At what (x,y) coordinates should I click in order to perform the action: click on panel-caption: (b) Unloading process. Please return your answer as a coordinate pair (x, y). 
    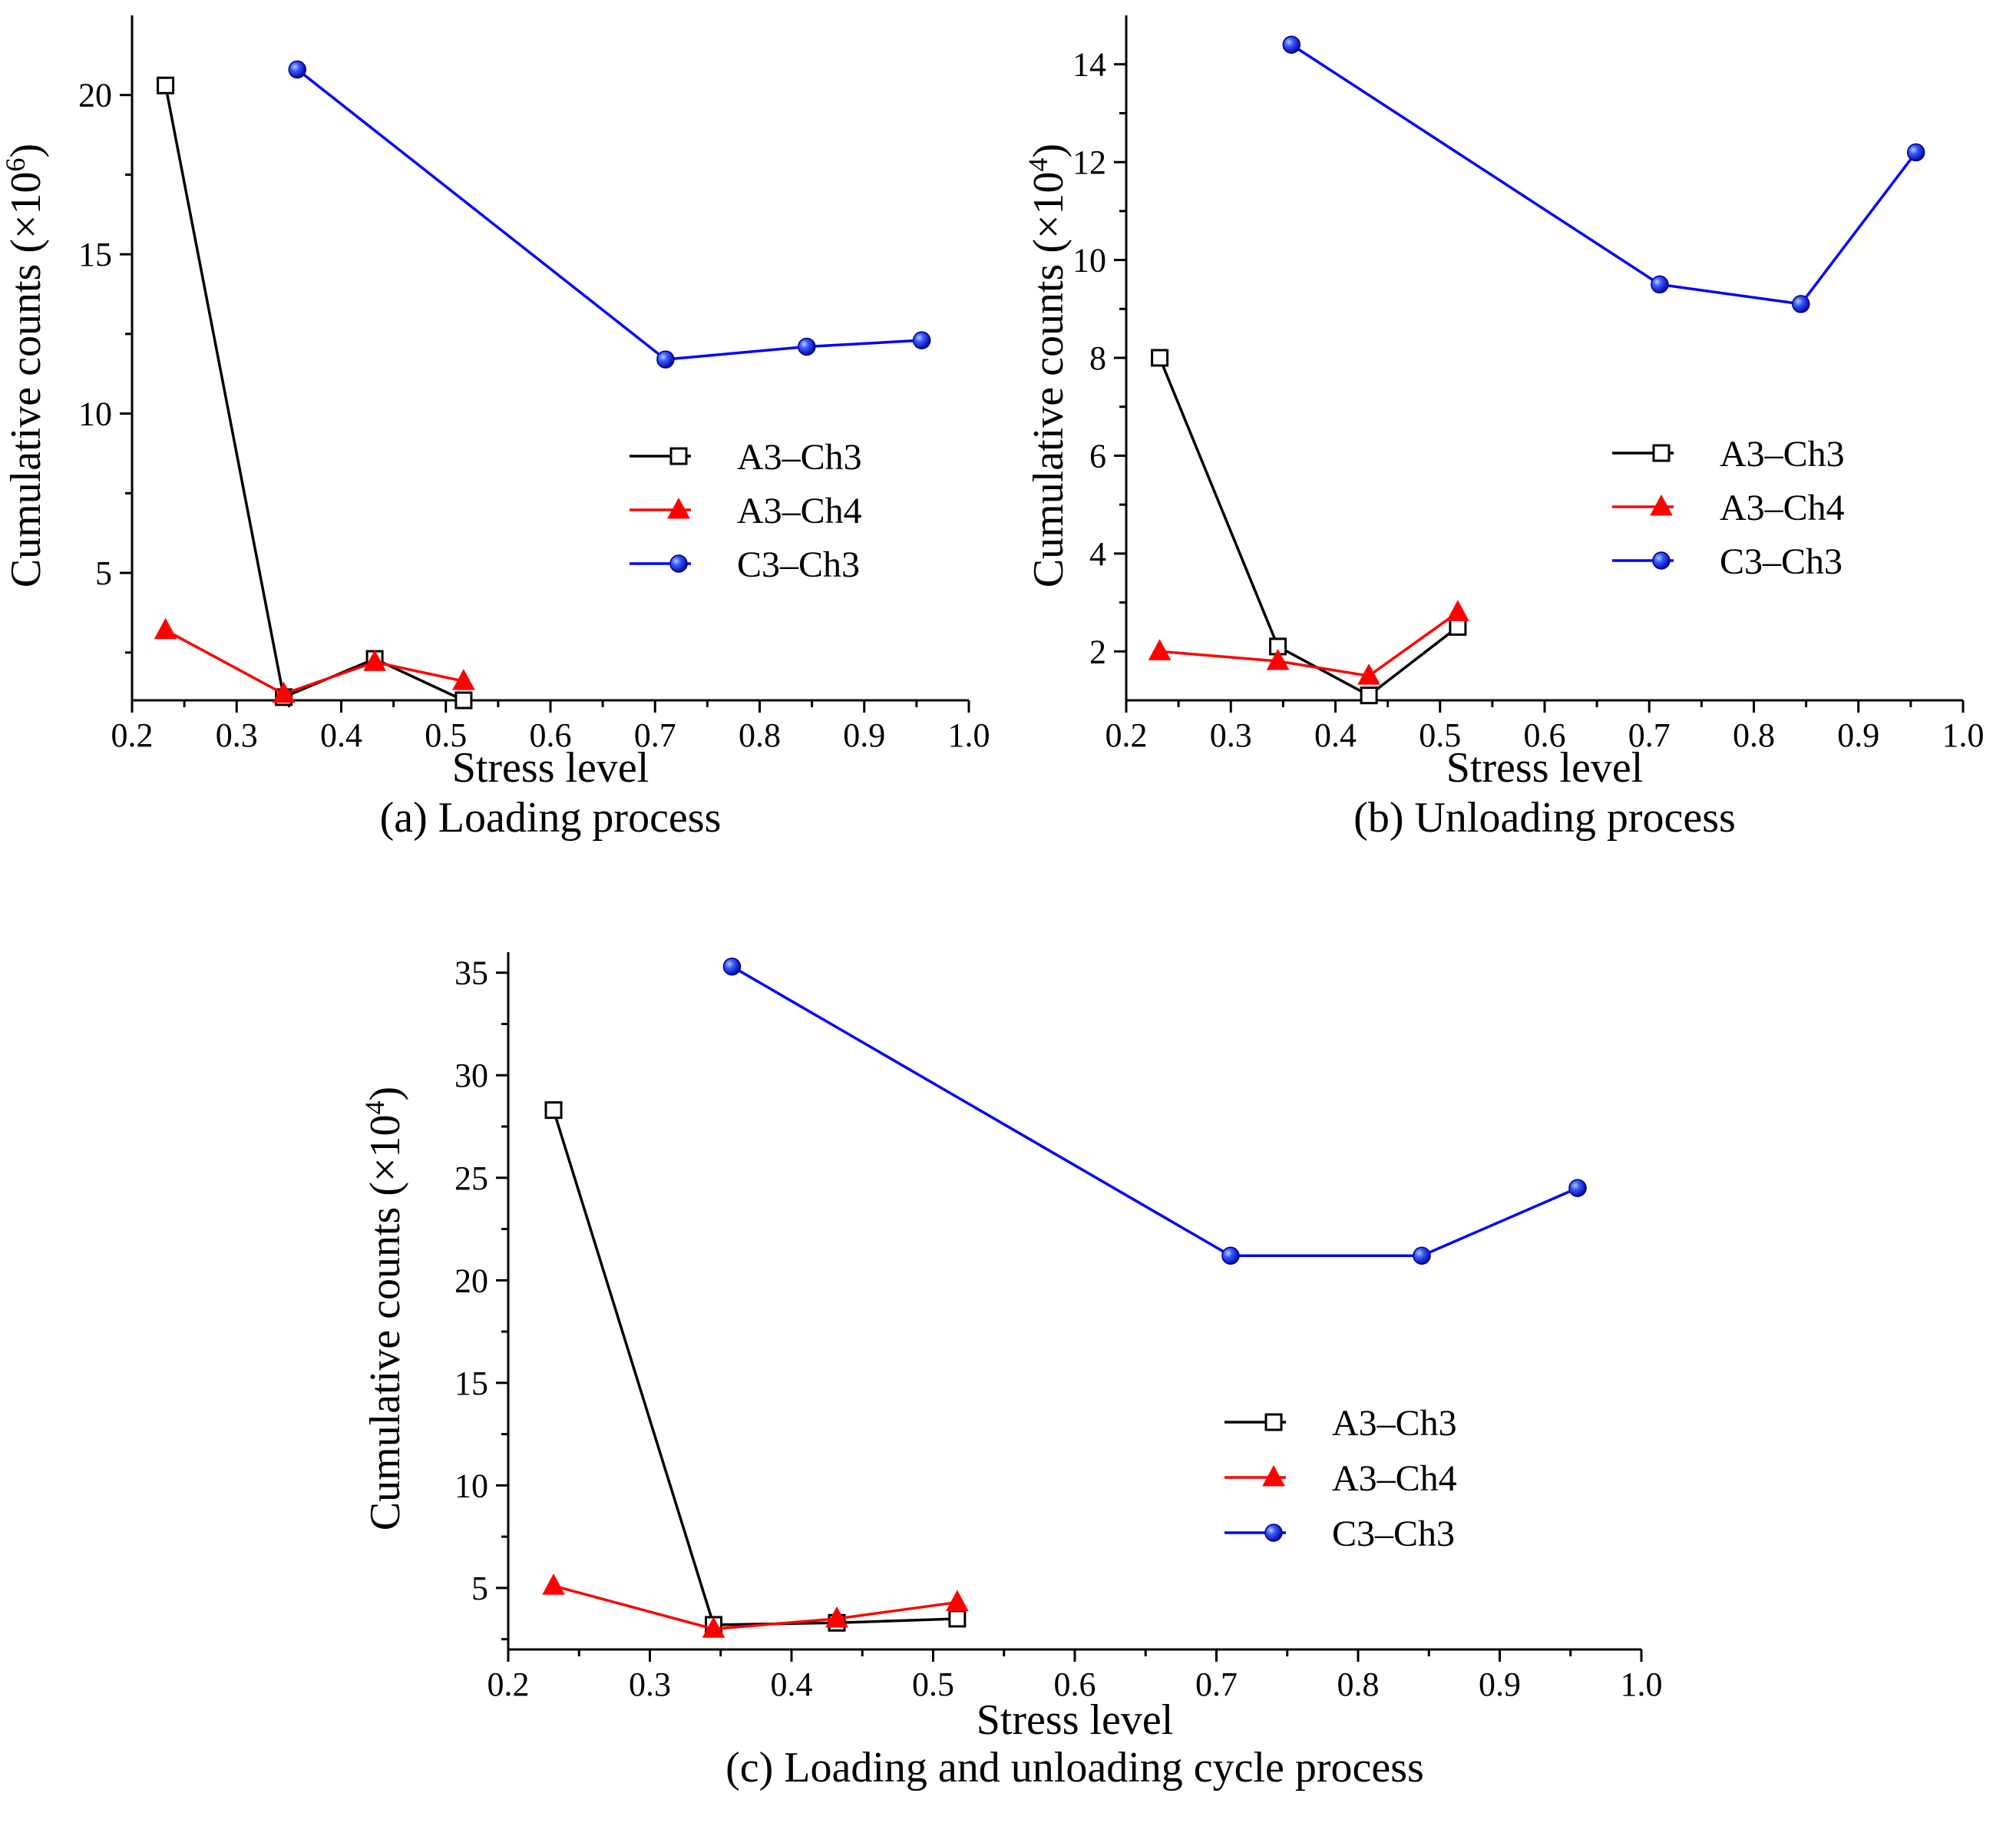
    Looking at the image, I should click on (1544, 818).